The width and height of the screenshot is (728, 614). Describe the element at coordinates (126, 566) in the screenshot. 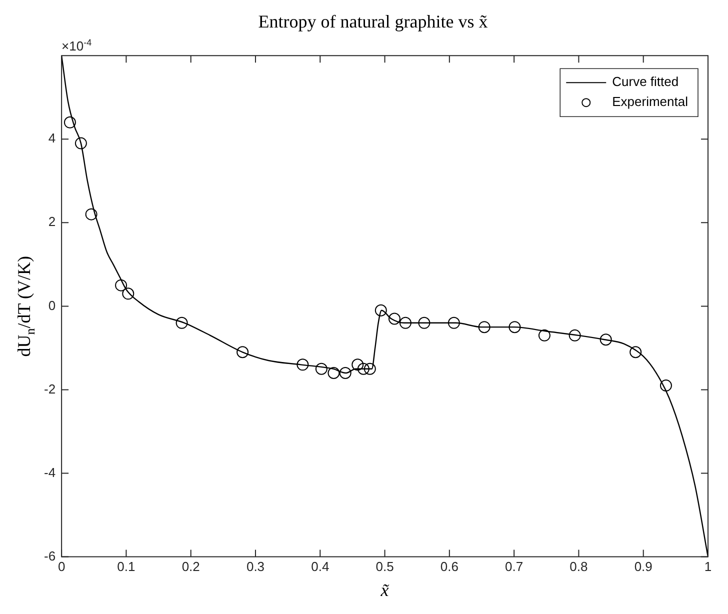

I see `x-tick-label: 0.1` at that location.